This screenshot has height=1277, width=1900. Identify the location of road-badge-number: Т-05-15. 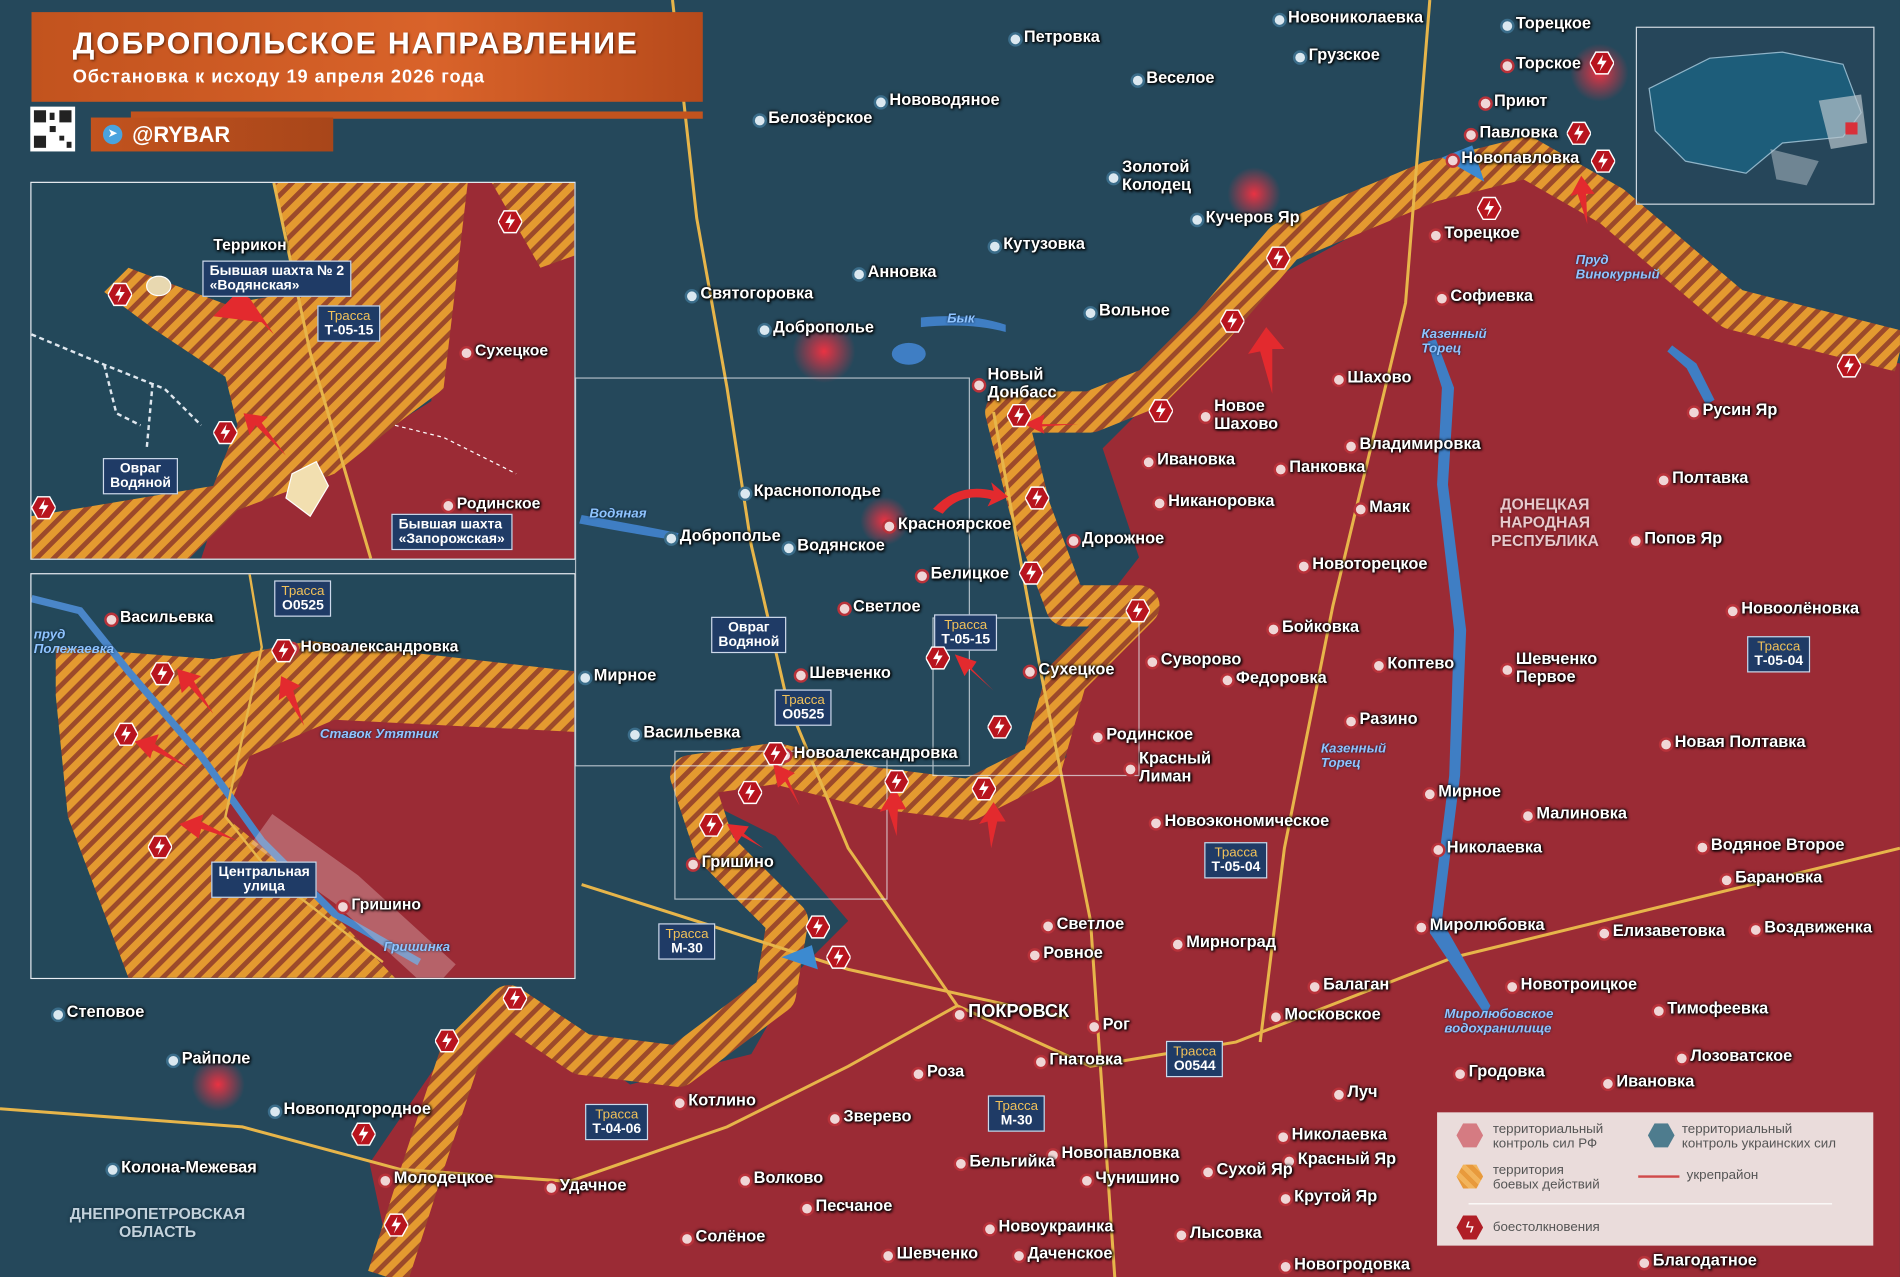
(349, 331).